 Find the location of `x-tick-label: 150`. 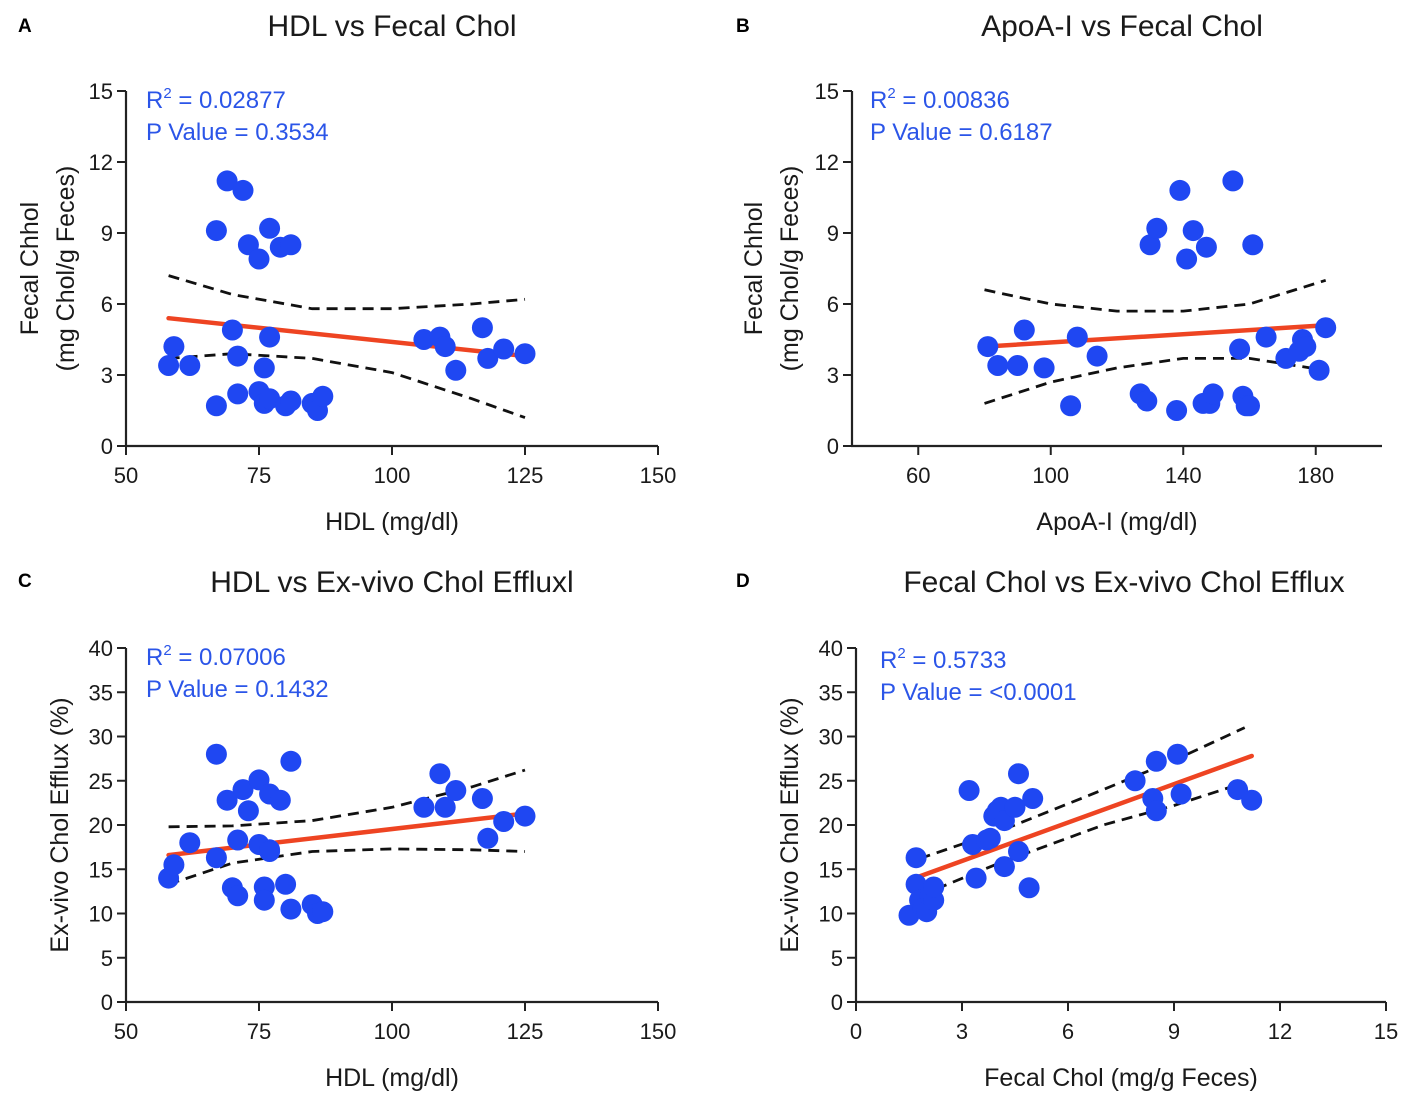

x-tick-label: 150 is located at coordinates (658, 1031).